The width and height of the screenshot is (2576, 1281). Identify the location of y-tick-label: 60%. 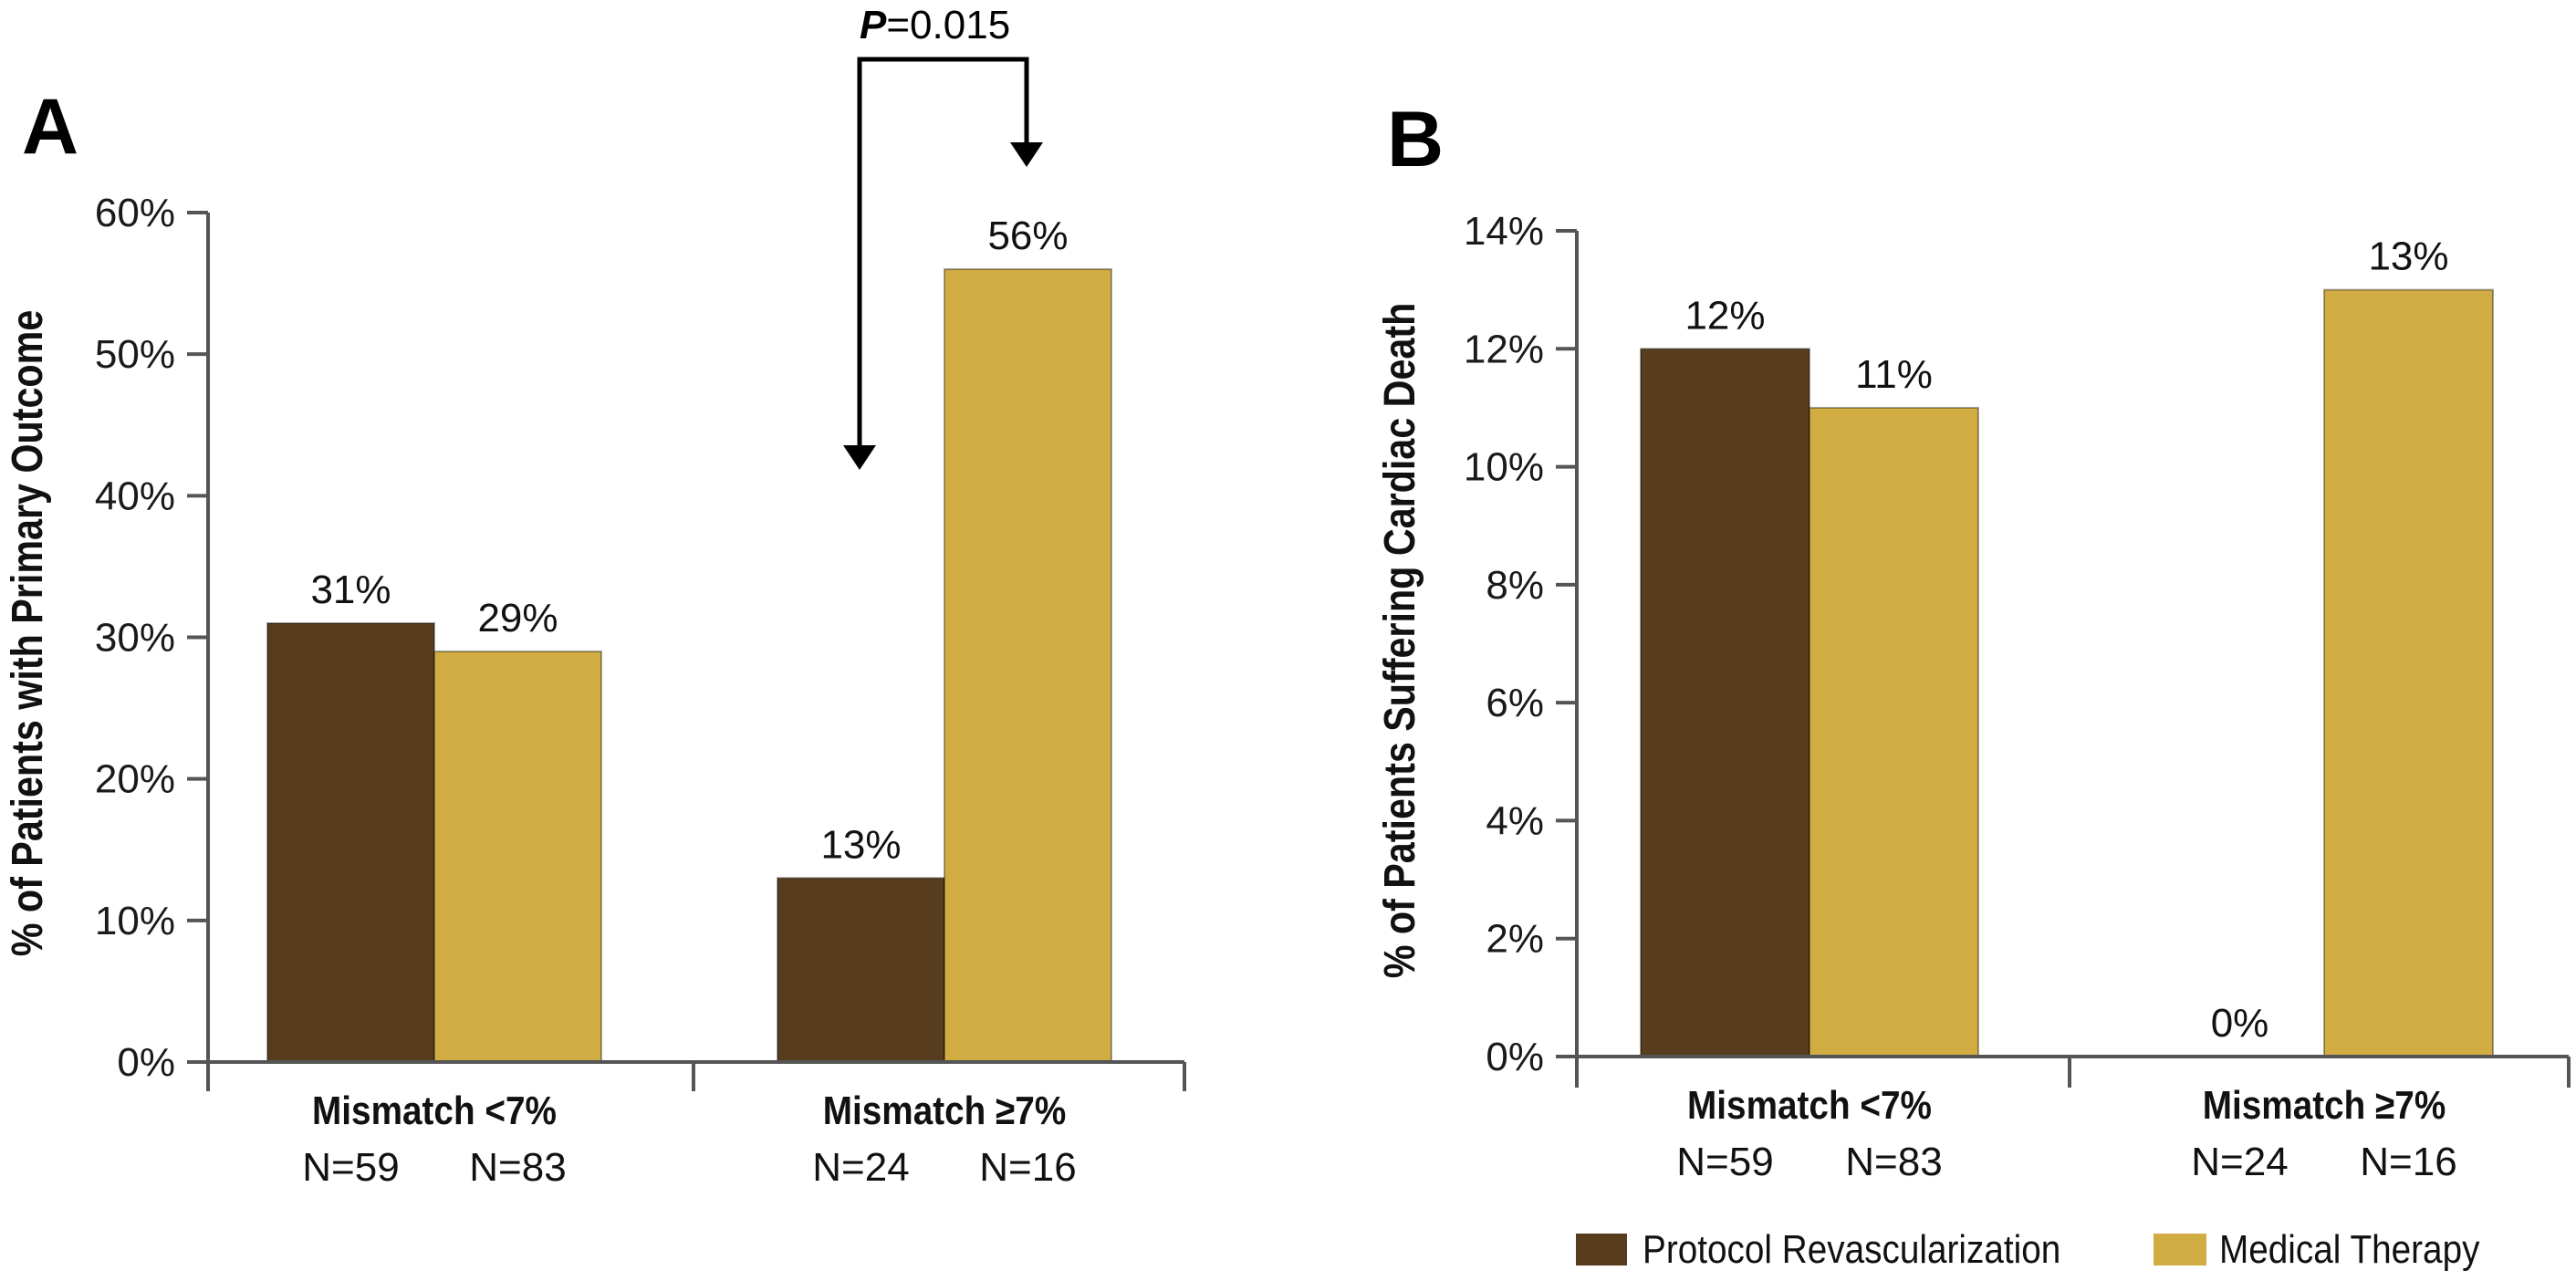
(135, 213).